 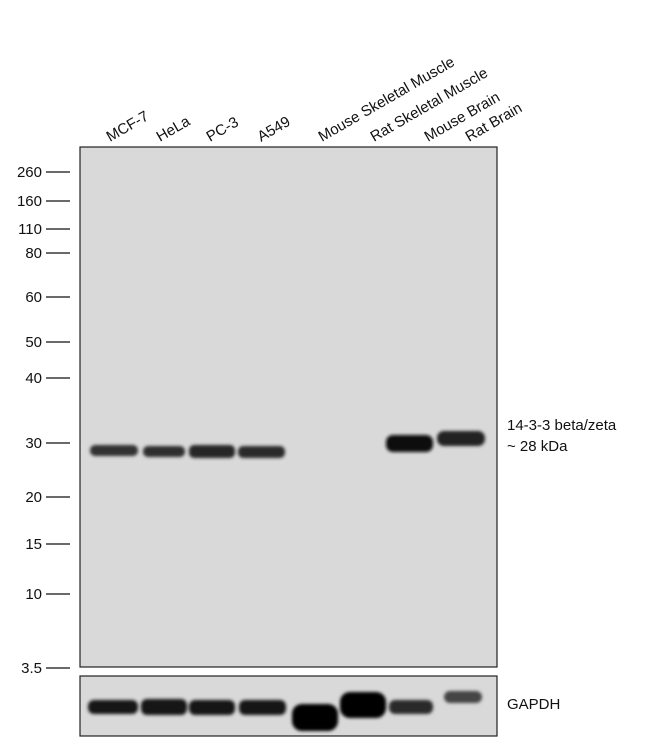 What do you see at coordinates (33, 297) in the screenshot?
I see `marker-label: 60` at bounding box center [33, 297].